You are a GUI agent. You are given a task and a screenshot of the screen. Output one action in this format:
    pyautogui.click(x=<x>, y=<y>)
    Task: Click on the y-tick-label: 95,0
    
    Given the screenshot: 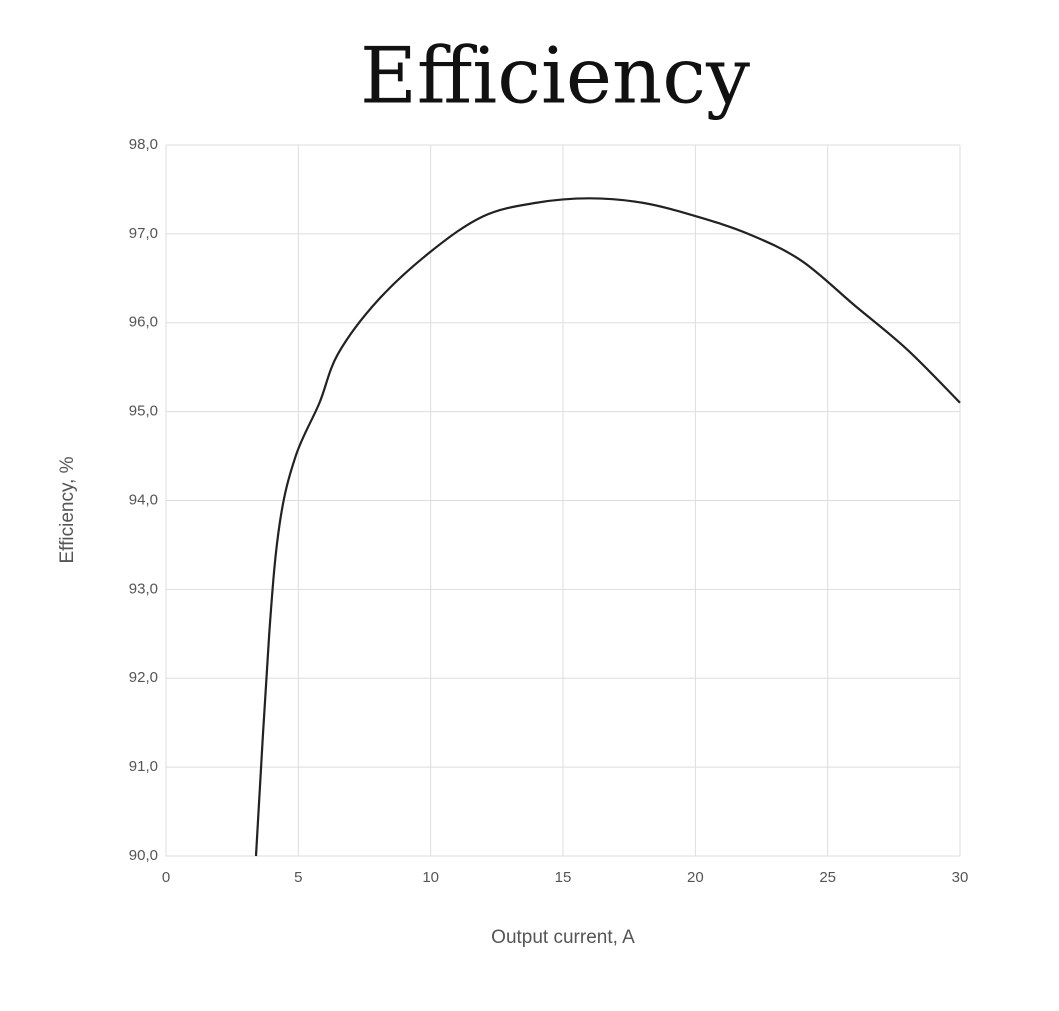 What is the action you would take?
    pyautogui.click(x=143, y=411)
    